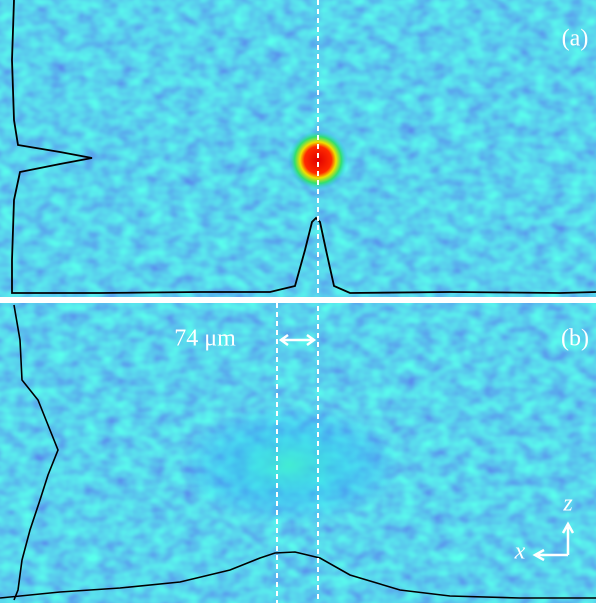 The height and width of the screenshot is (603, 596). I want to click on focal-spot, so click(318, 160).